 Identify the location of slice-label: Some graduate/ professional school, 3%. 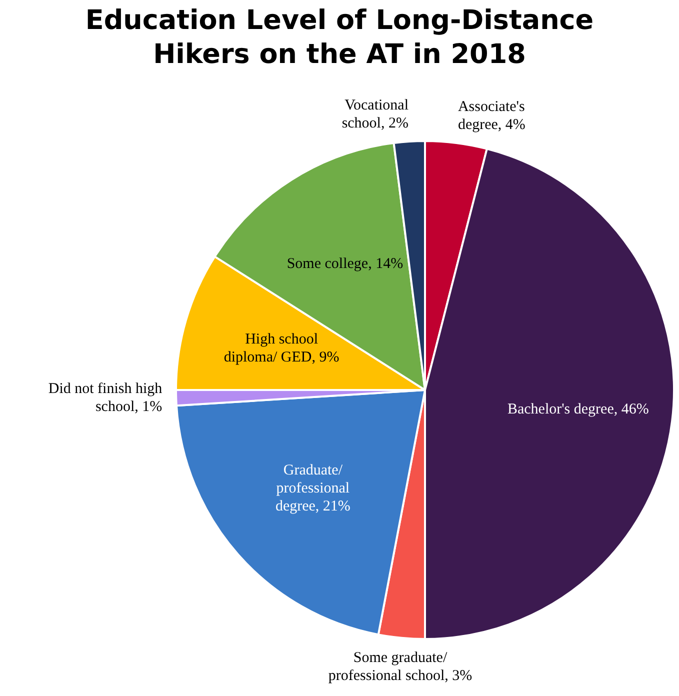
(400, 667).